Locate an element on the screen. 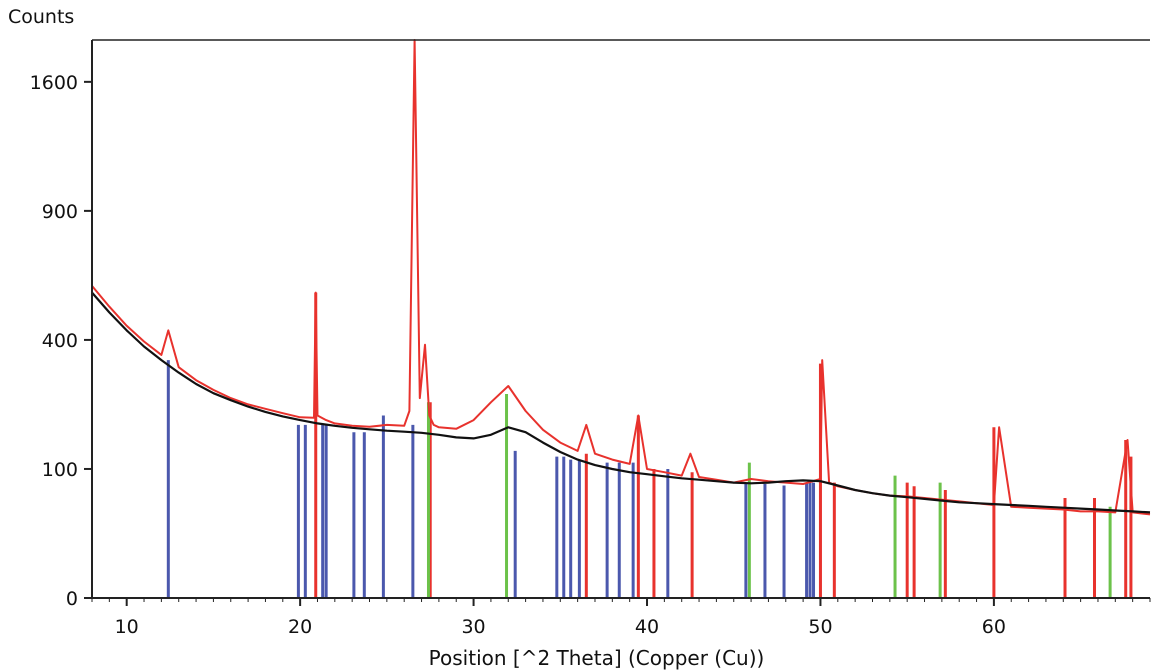  x-tick-label: 60 is located at coordinates (994, 627).